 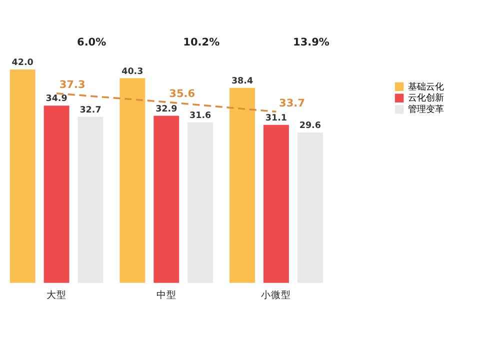 I want to click on text: 6.0%, so click(x=92, y=42).